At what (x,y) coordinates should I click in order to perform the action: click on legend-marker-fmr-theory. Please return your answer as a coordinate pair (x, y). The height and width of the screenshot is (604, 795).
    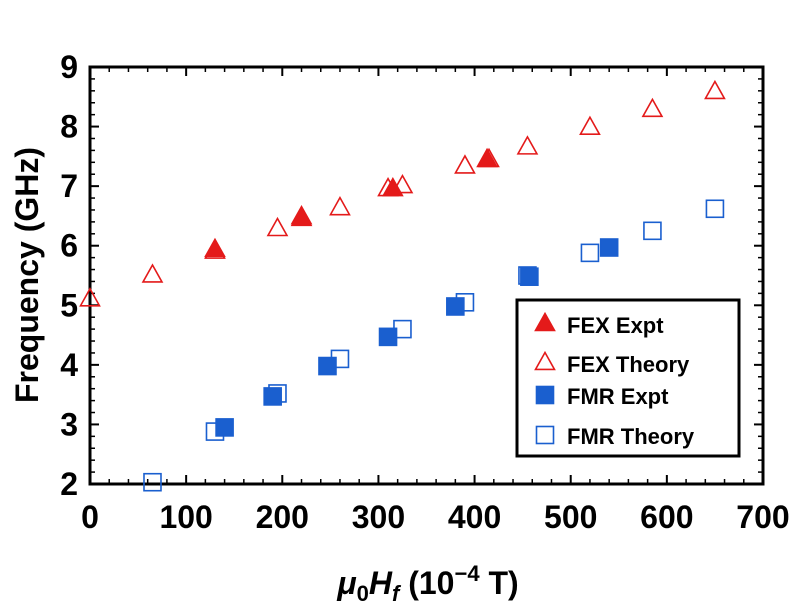
    Looking at the image, I should click on (545, 435).